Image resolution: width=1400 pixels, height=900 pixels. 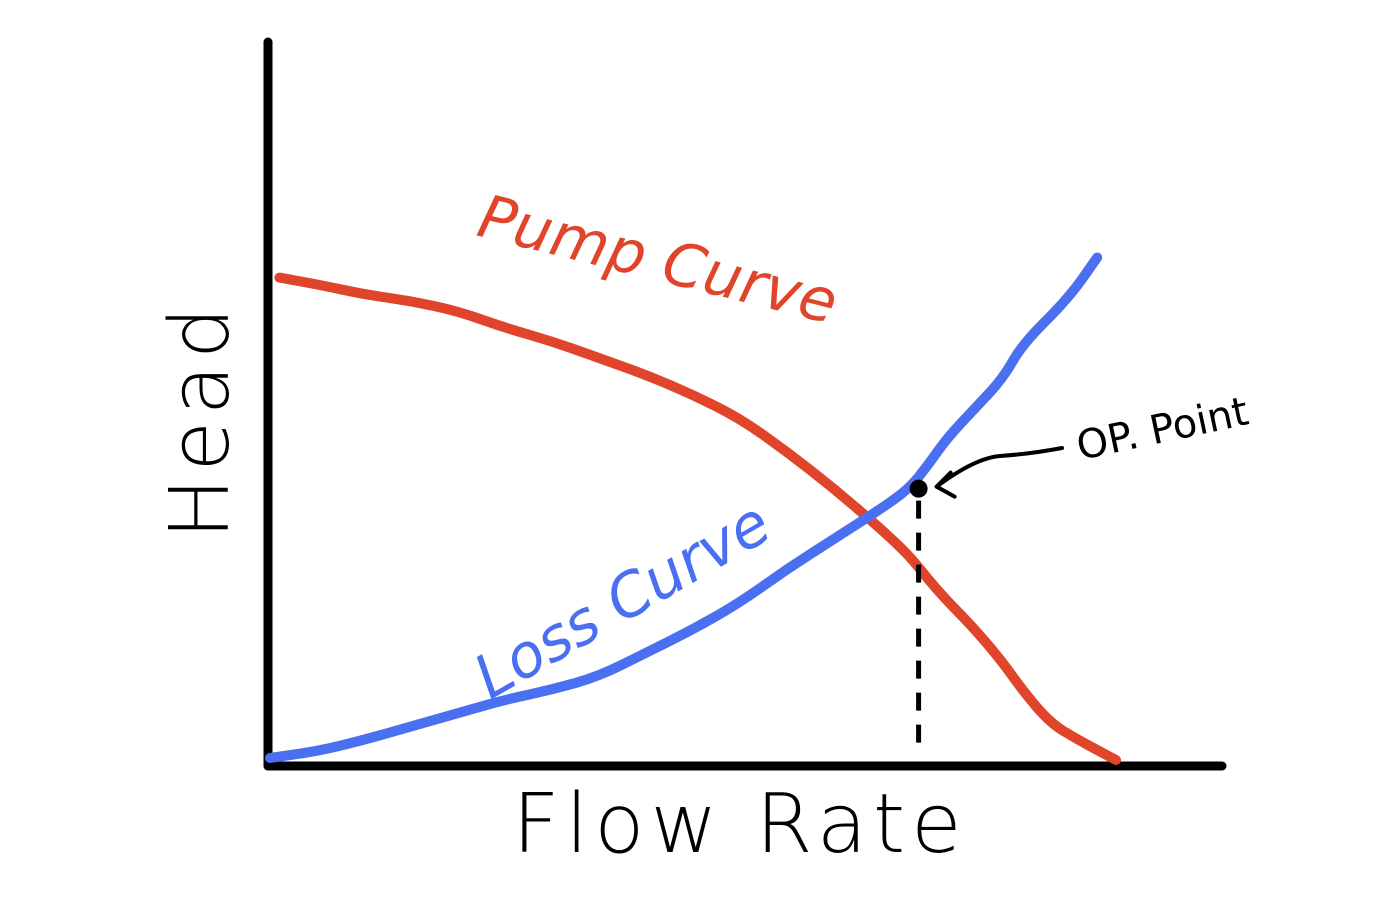 I want to click on y-axis-label: Head, so click(x=200, y=420).